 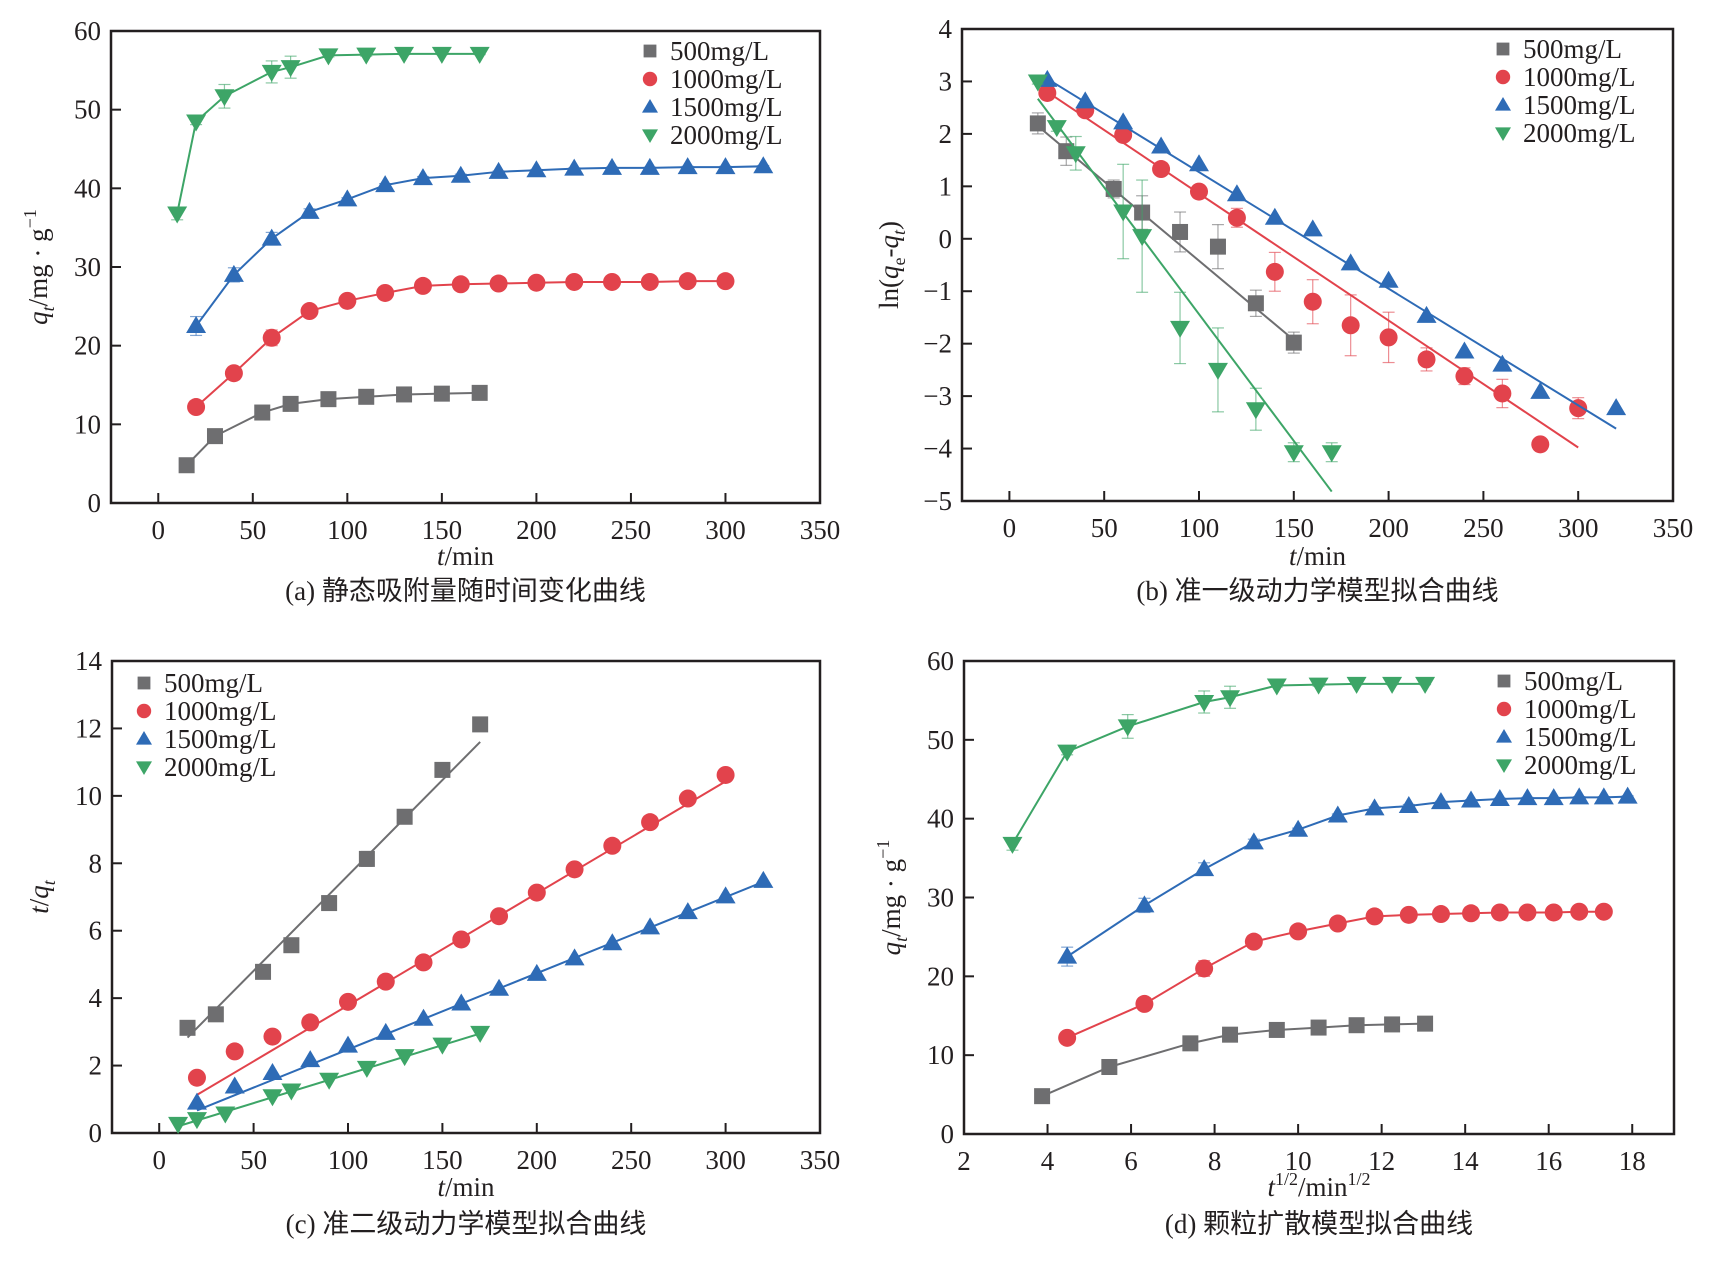 I want to click on x-tick-label: 200, so click(x=1388, y=528).